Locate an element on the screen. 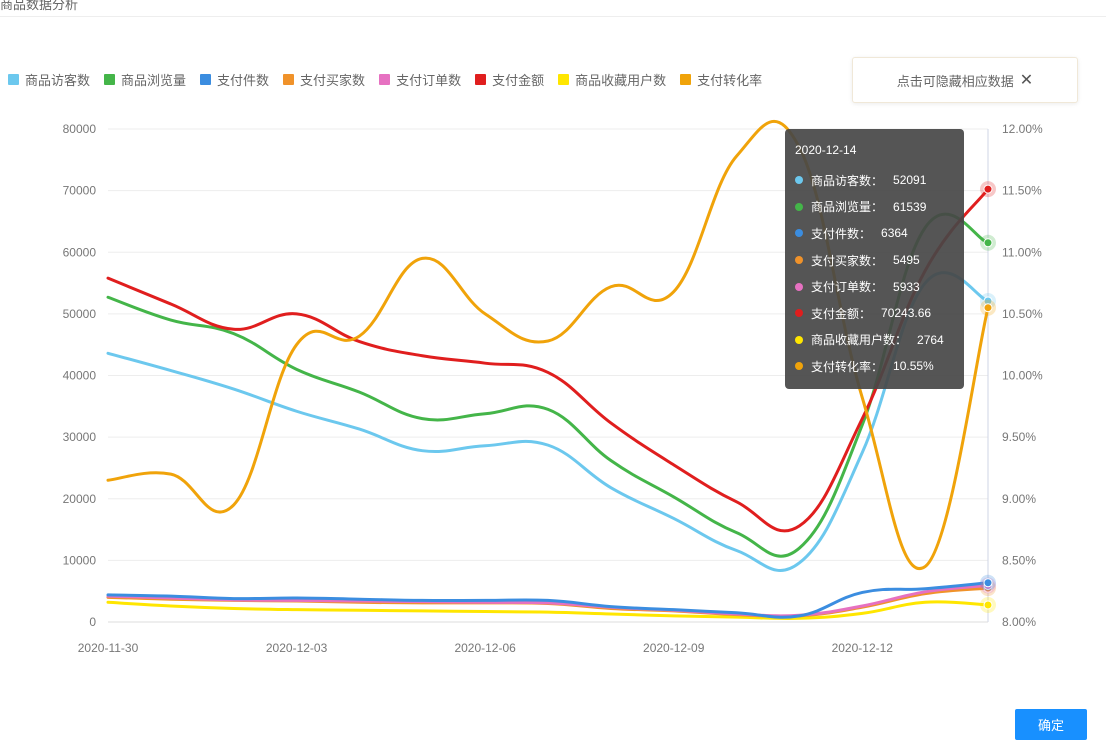  x-tick-label: 2020-12-06 is located at coordinates (485, 648).